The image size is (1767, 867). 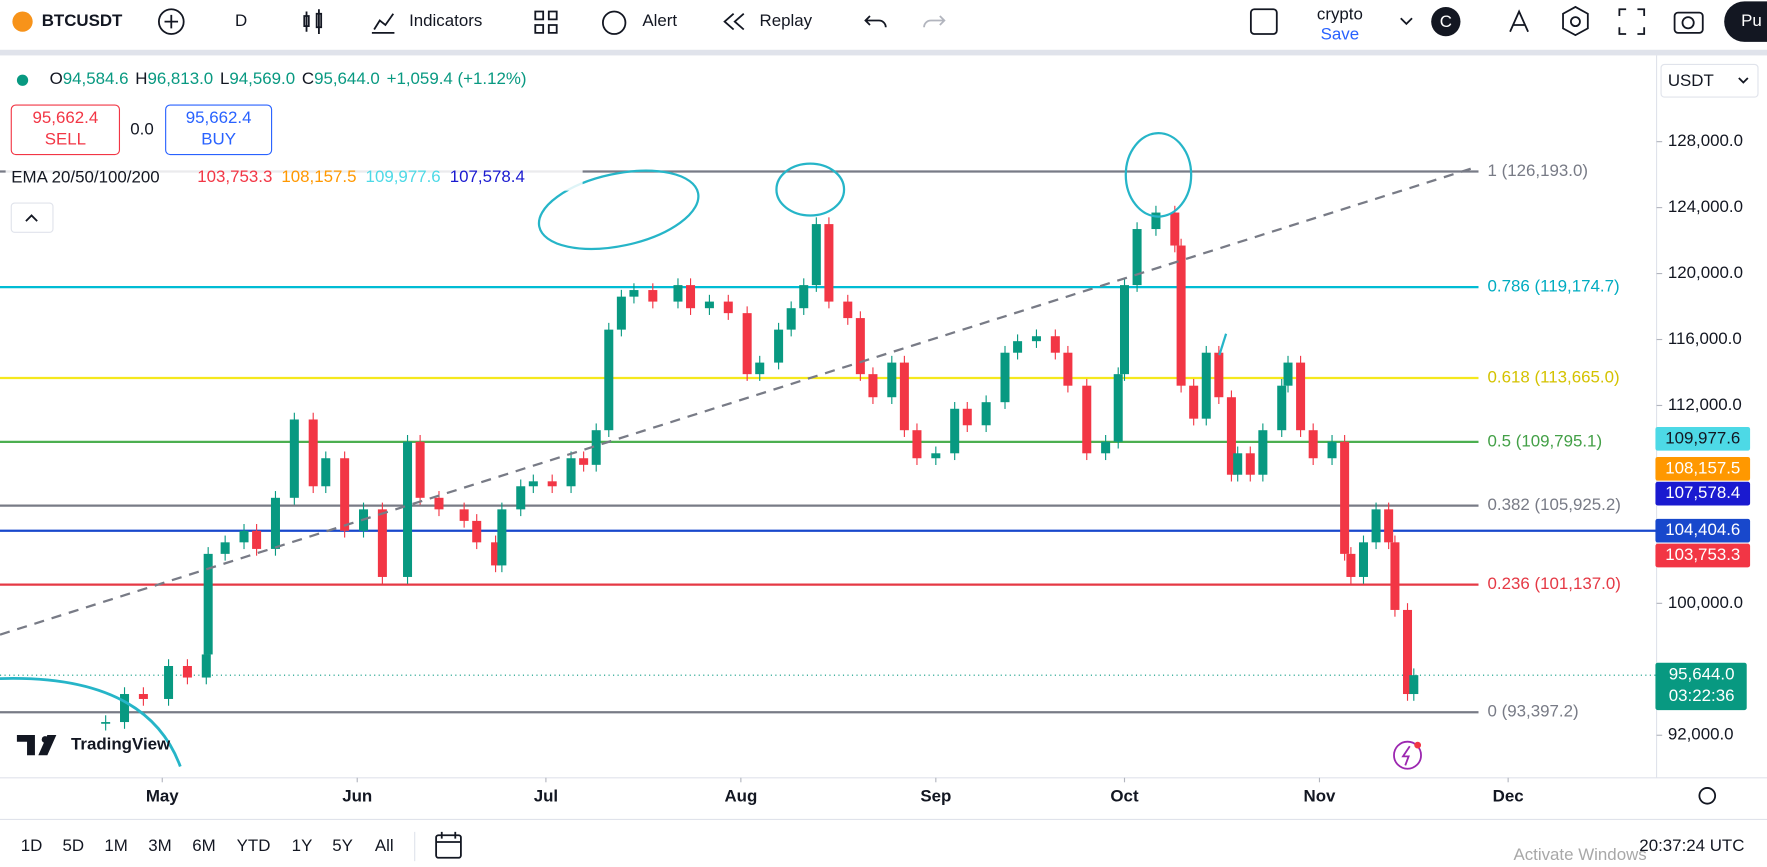 I want to click on o-label: O, so click(x=56, y=79).